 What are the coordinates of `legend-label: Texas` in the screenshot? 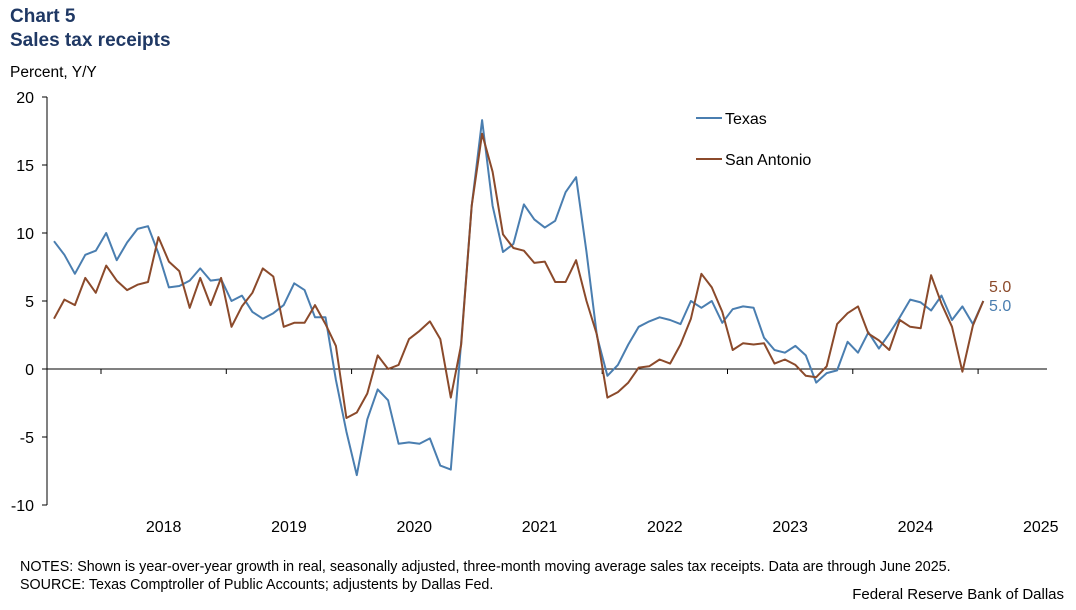 It's located at (746, 119).